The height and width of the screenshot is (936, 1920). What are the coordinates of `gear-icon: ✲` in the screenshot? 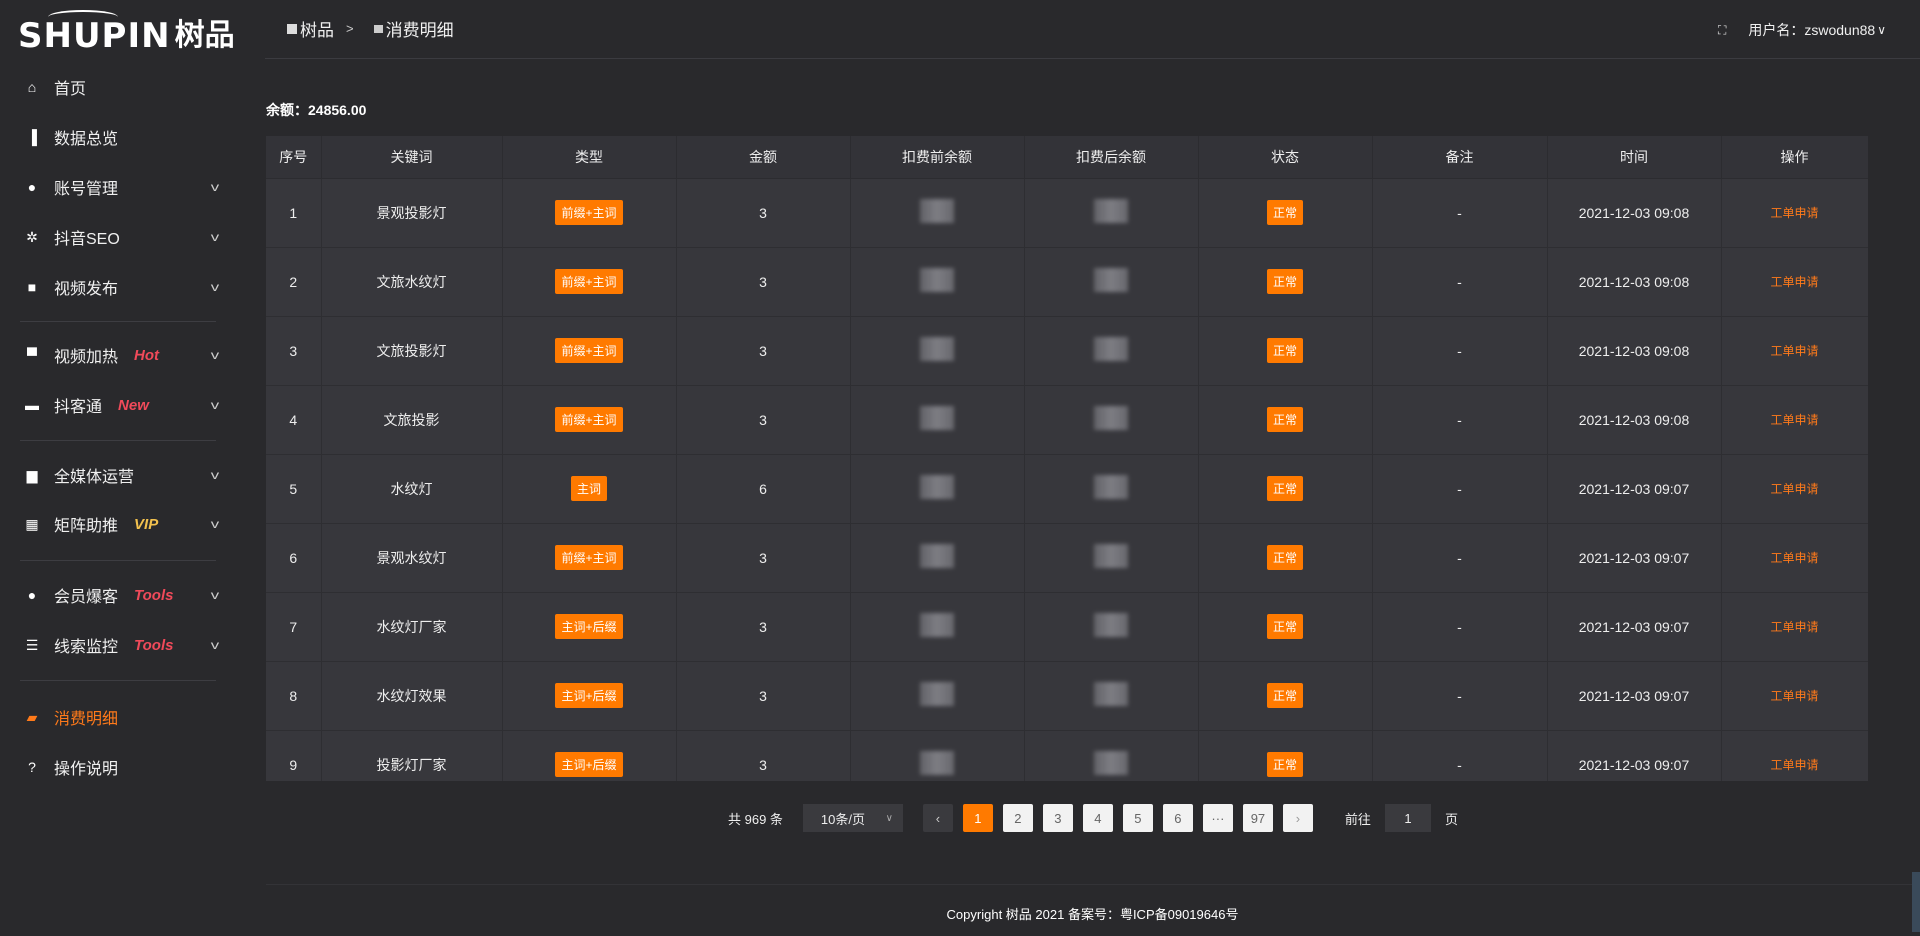 It's located at (32, 236).